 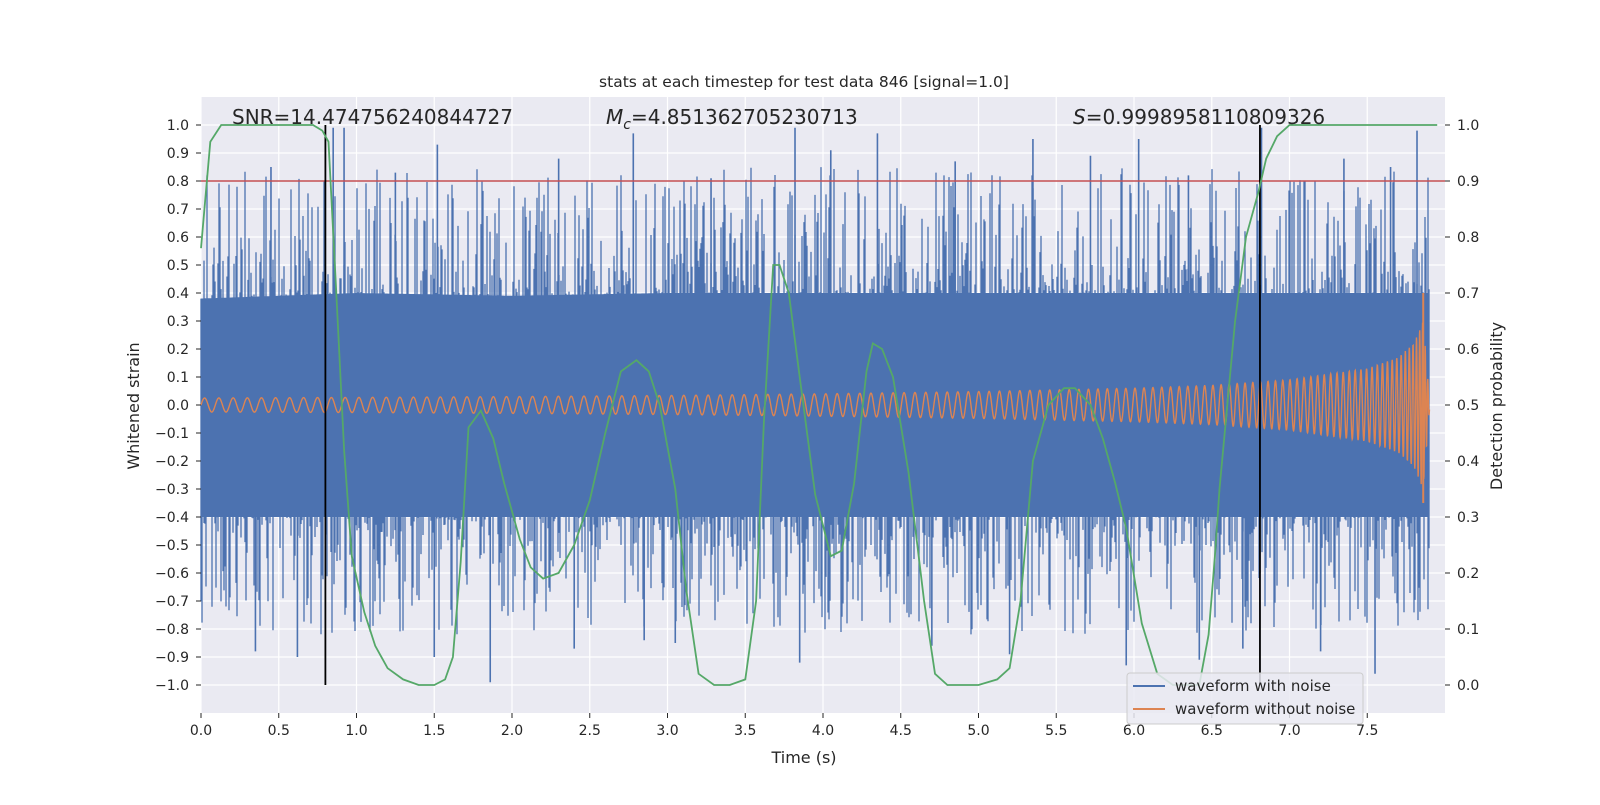 I want to click on x-tick-label: 4.0, so click(x=823, y=731).